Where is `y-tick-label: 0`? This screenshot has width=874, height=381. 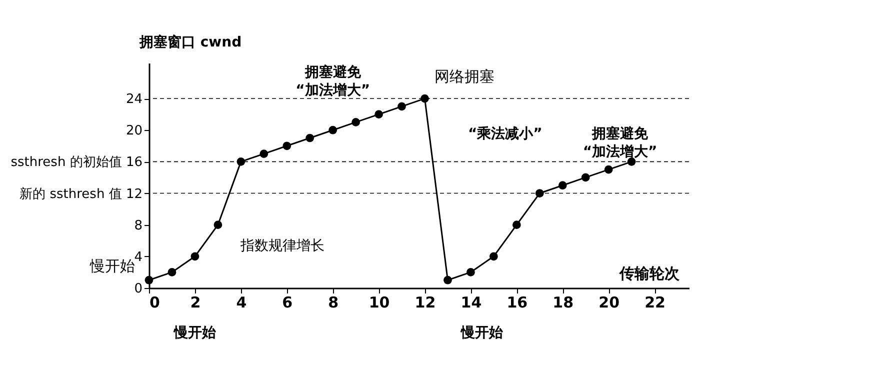
y-tick-label: 0 is located at coordinates (138, 289).